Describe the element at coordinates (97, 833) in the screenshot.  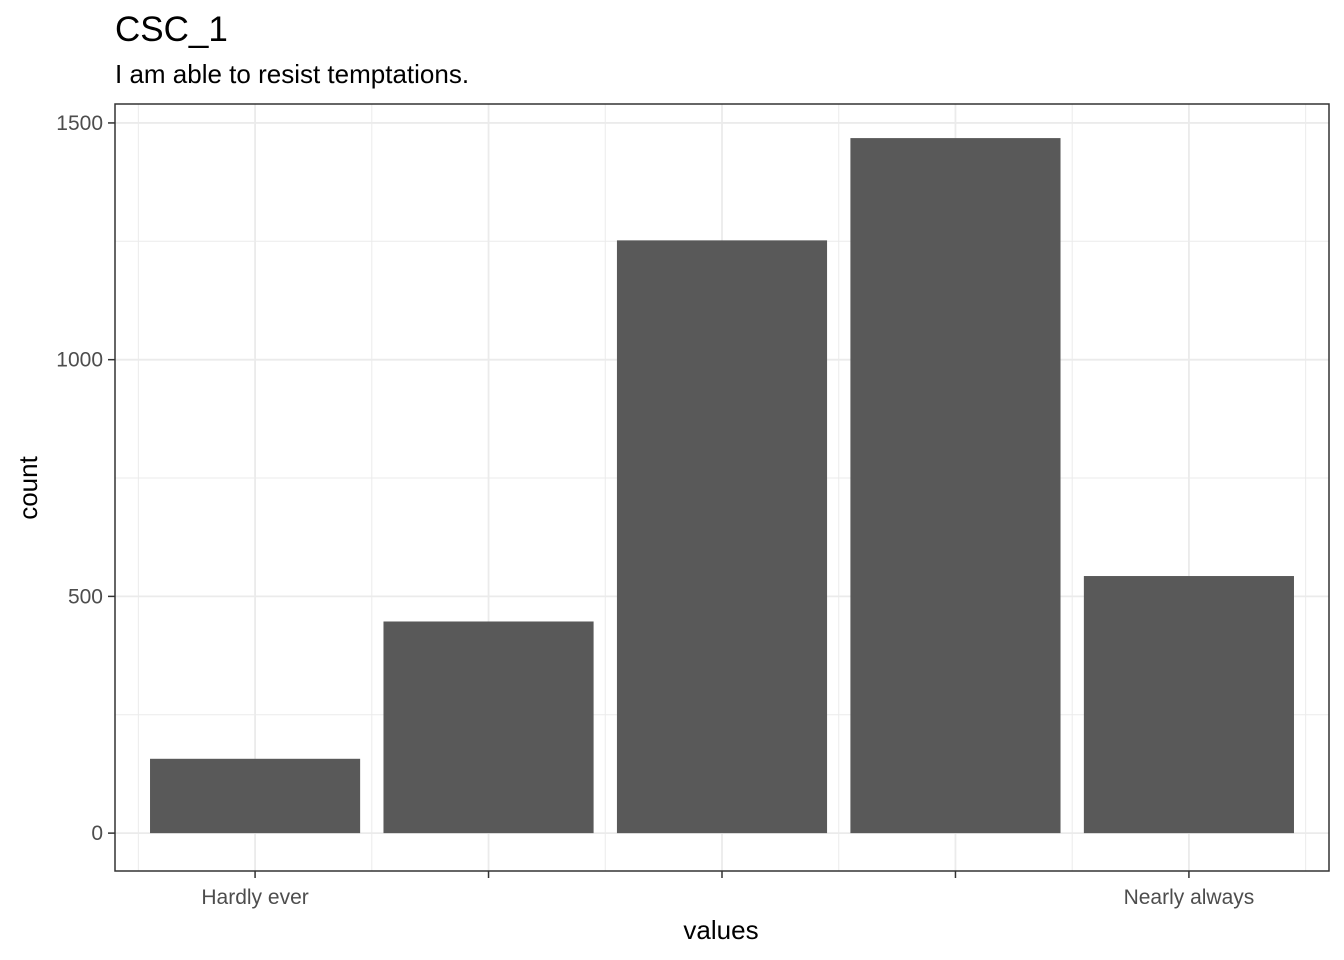
I see `y-tick-label: 0` at that location.